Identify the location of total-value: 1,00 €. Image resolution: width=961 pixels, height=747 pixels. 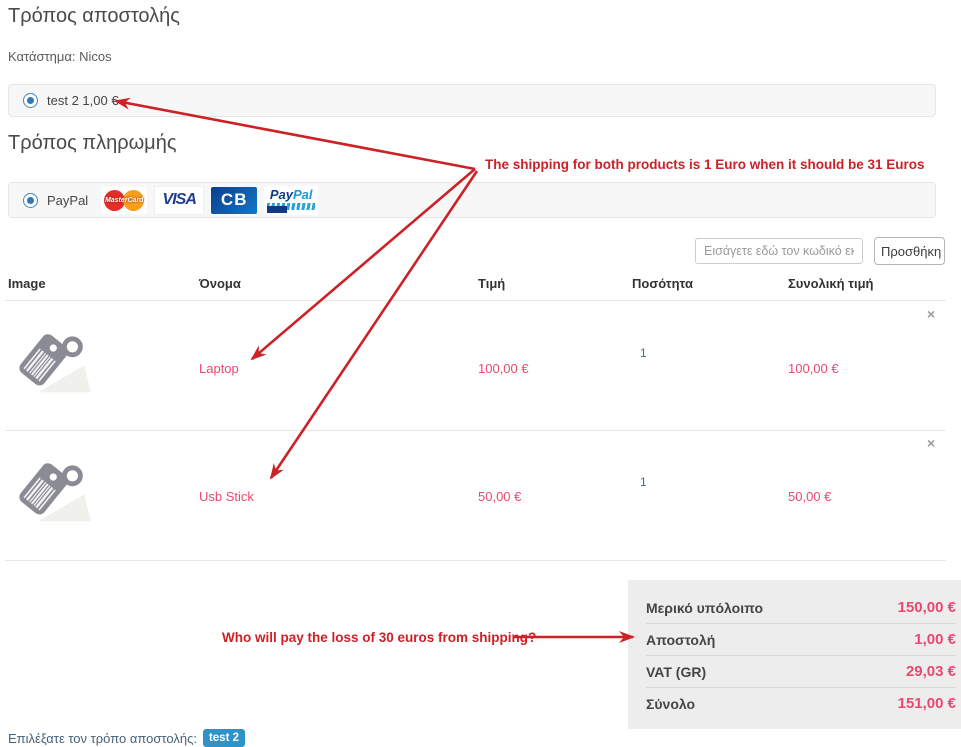
(935, 639).